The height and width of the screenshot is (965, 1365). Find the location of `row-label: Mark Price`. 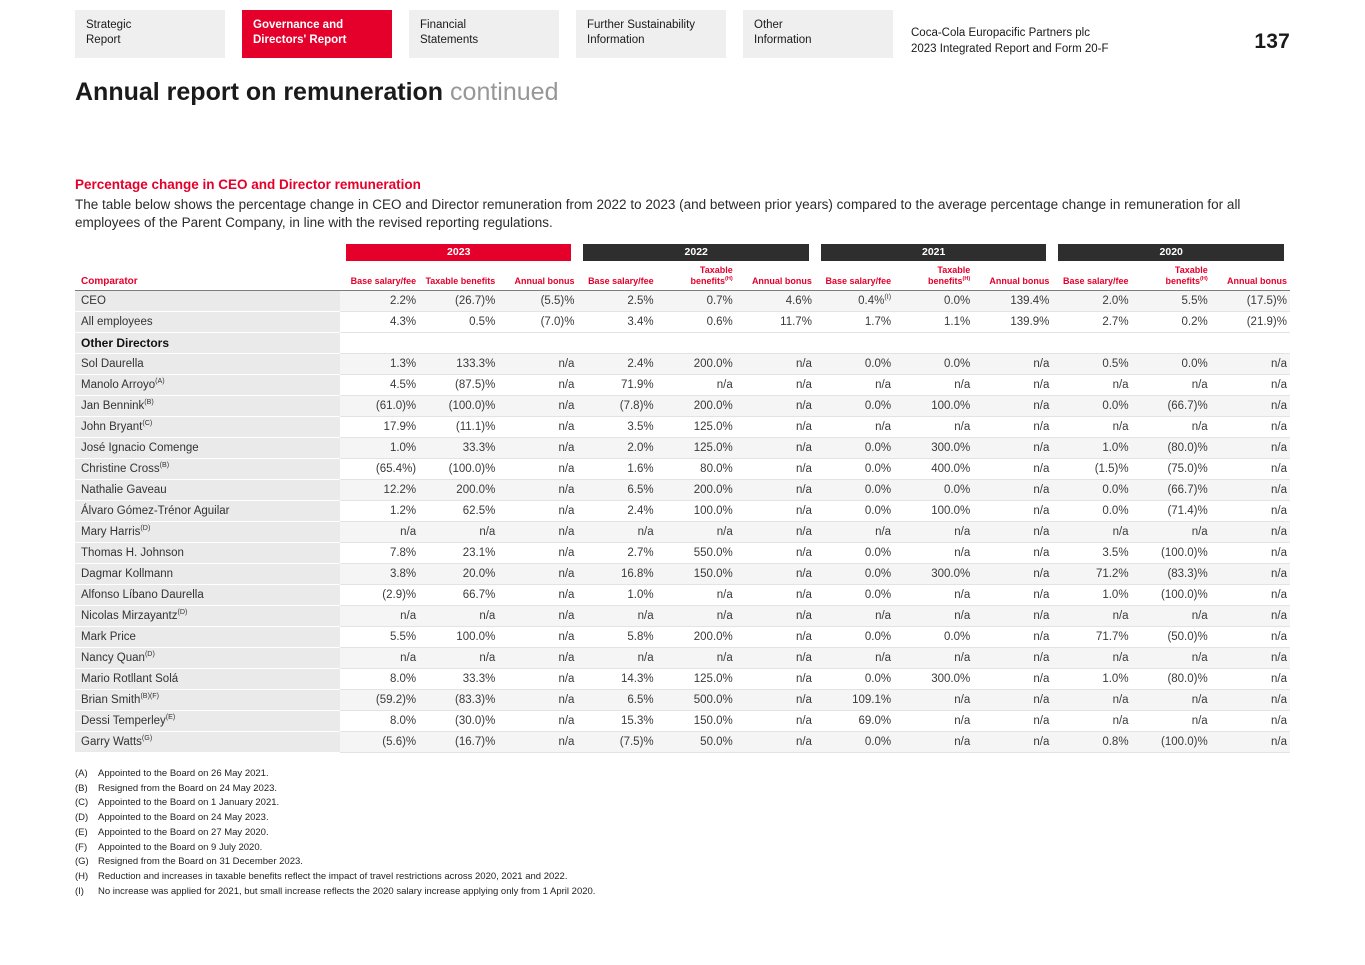

row-label: Mark Price is located at coordinates (207, 638).